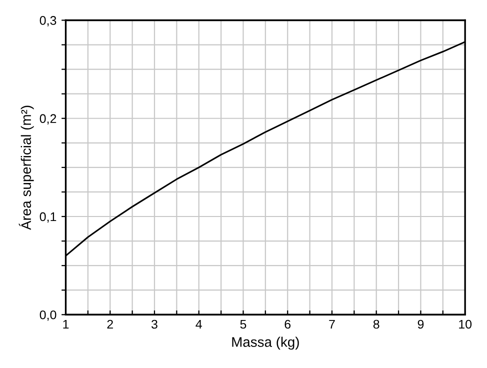 Image resolution: width=487 pixels, height=368 pixels. Describe the element at coordinates (154, 324) in the screenshot. I see `x-tick-label: 3` at that location.